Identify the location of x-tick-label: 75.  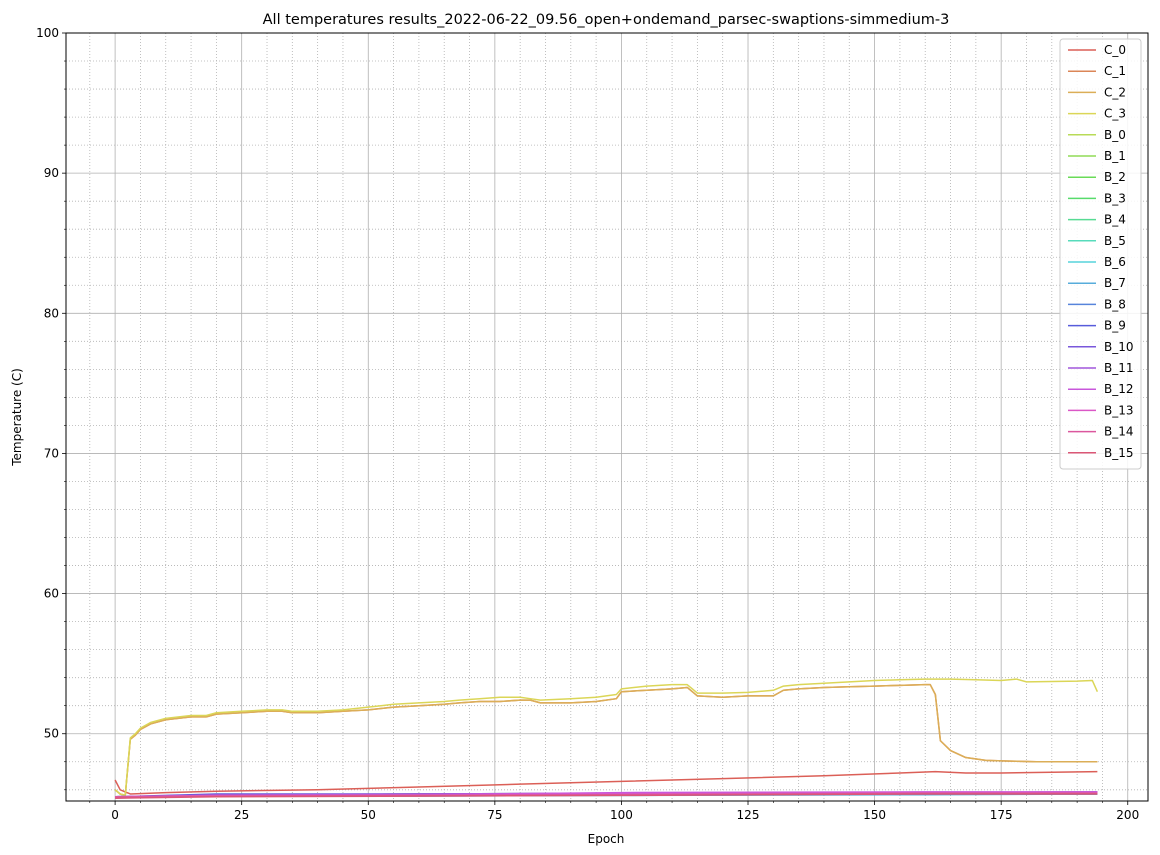
(494, 815).